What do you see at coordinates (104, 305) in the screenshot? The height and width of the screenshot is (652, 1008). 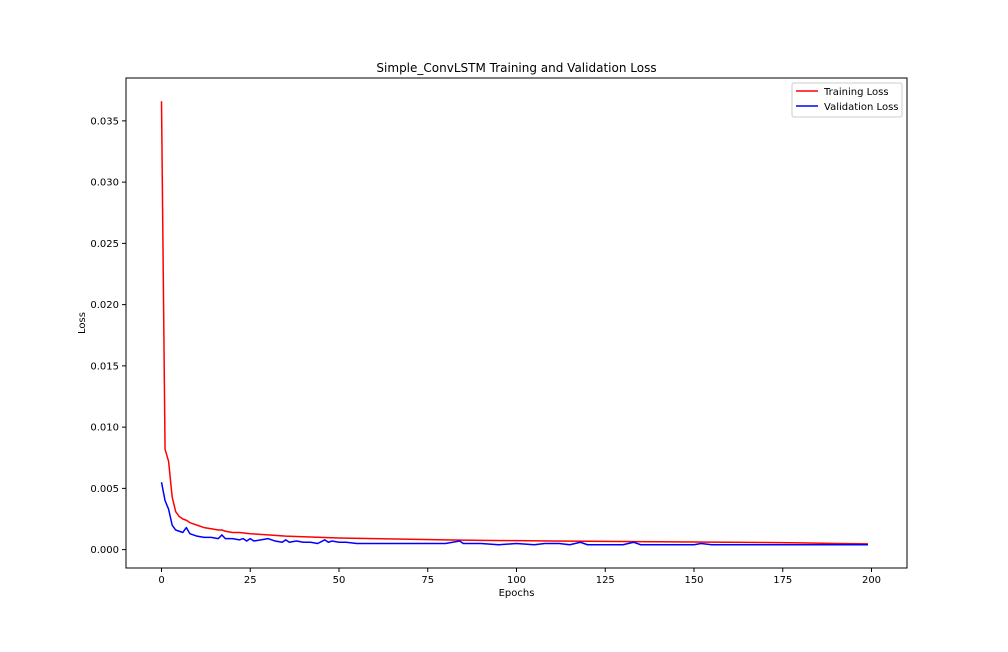 I see `y-tick-label: 0.020` at bounding box center [104, 305].